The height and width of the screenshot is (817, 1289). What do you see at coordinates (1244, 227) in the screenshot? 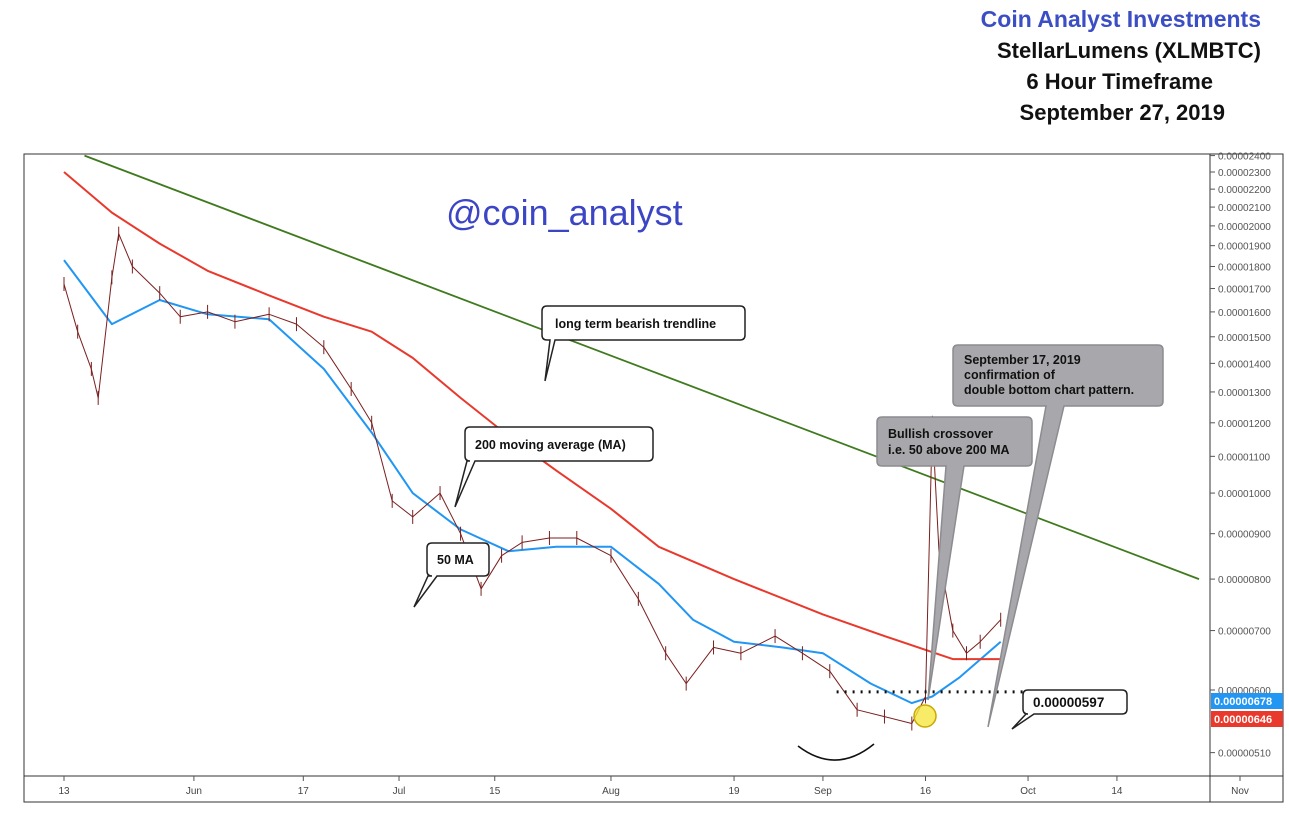
I see `y-tick-label: 0.00002000` at bounding box center [1244, 227].